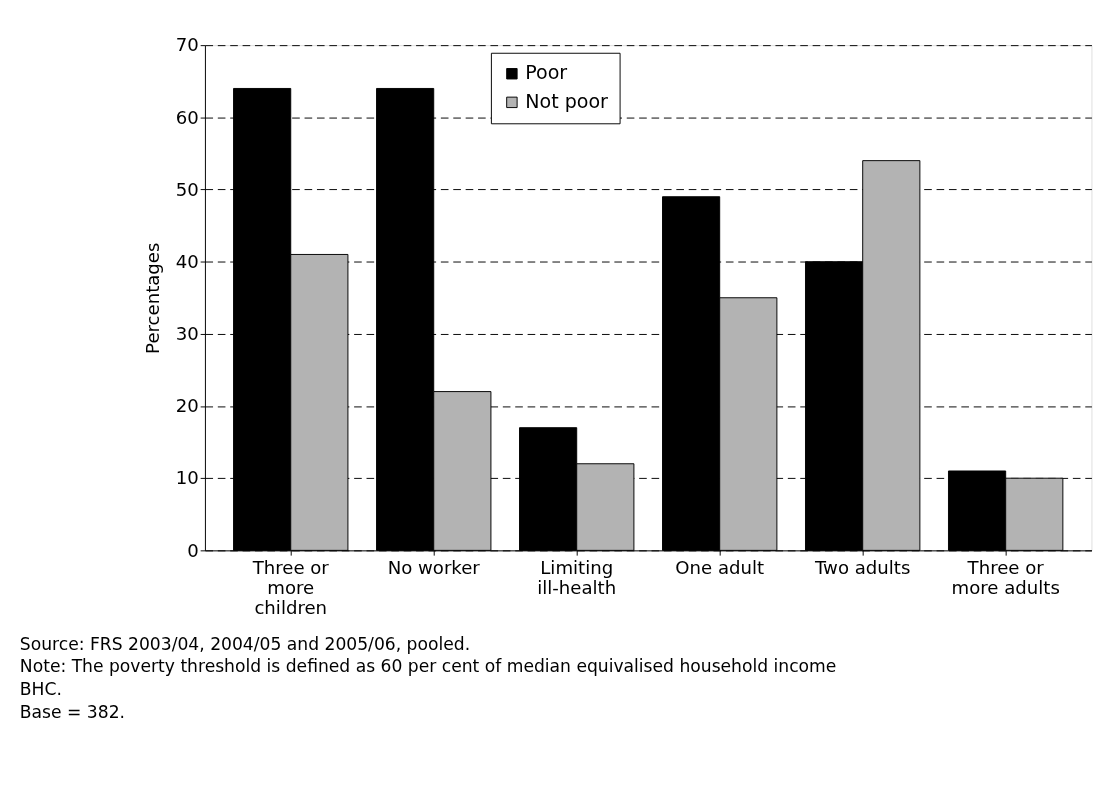  What do you see at coordinates (434, 567) in the screenshot?
I see `x-tick-label: No worker` at bounding box center [434, 567].